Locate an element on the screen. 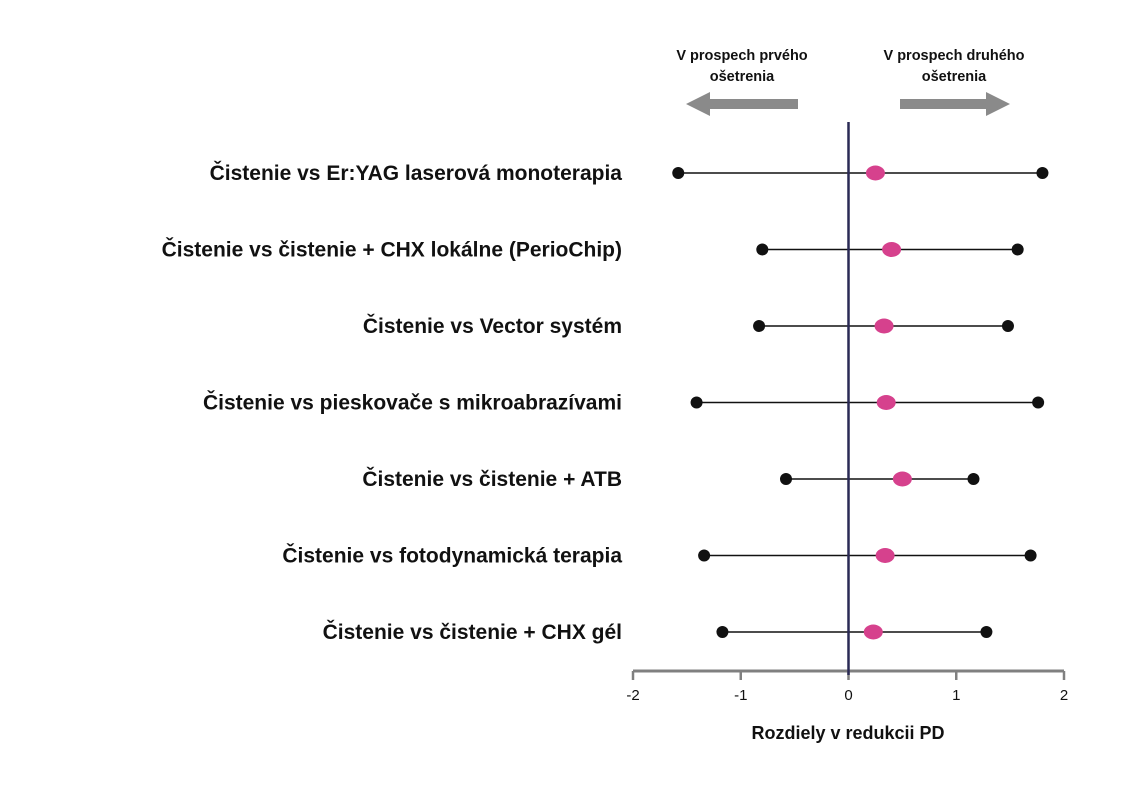  x-tick-label: 0 is located at coordinates (848, 695).